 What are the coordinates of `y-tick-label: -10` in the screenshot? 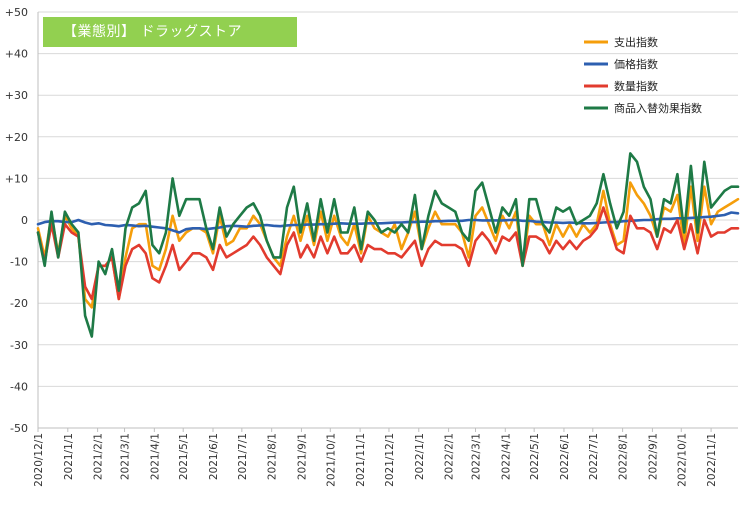 It's located at (19, 262).